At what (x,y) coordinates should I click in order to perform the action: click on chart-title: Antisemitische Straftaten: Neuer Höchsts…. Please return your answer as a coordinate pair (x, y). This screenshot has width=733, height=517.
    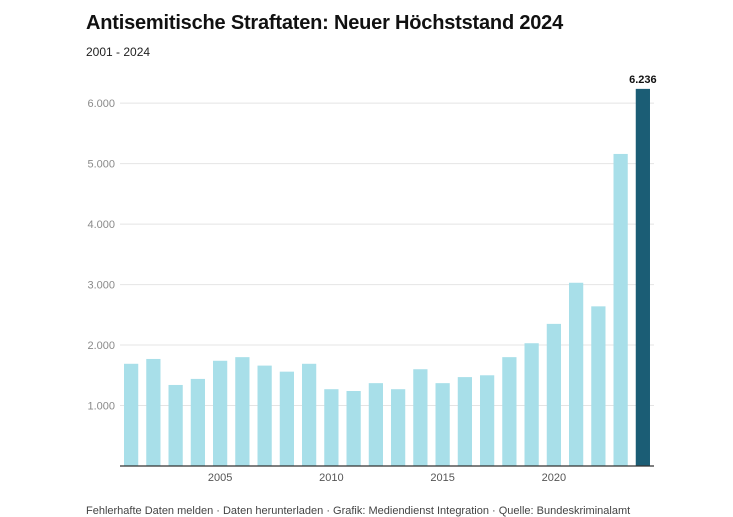
    Looking at the image, I should click on (325, 23).